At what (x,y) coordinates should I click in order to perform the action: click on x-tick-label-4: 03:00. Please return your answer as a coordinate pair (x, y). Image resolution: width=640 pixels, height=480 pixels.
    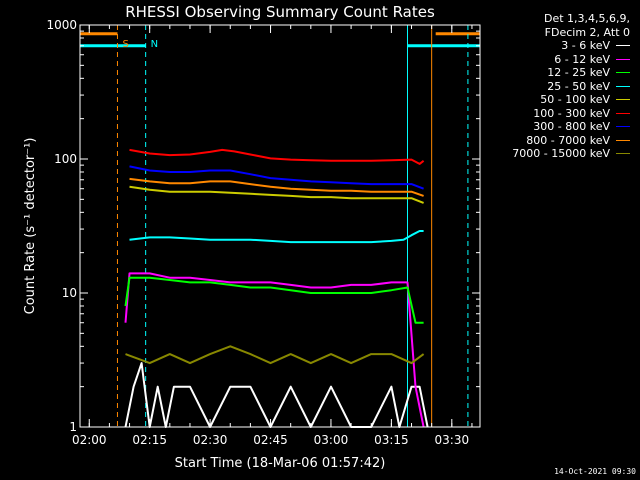
    Looking at the image, I should click on (331, 440).